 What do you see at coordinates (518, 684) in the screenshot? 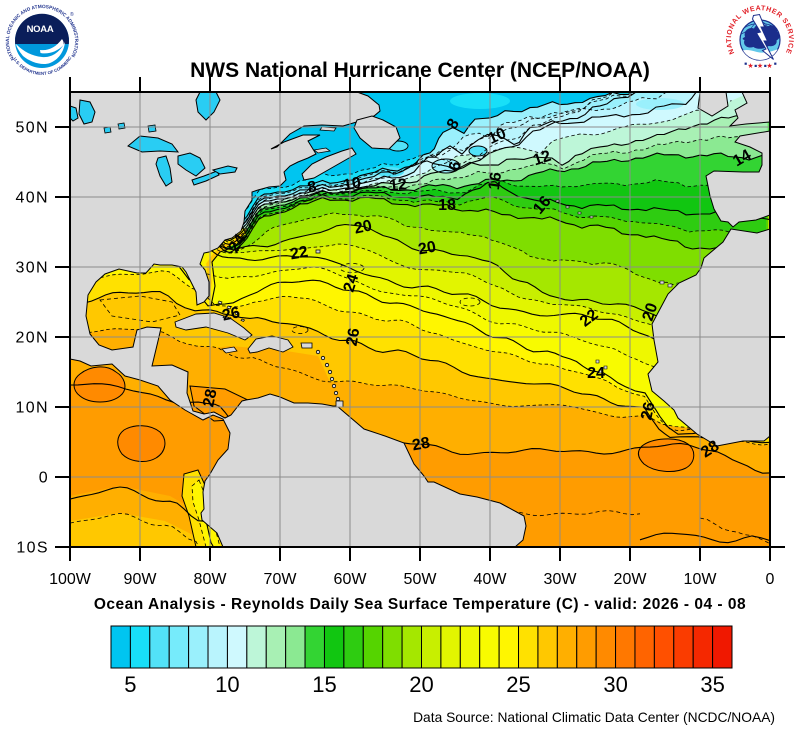
I see `svg-text: 25` at bounding box center [518, 684].